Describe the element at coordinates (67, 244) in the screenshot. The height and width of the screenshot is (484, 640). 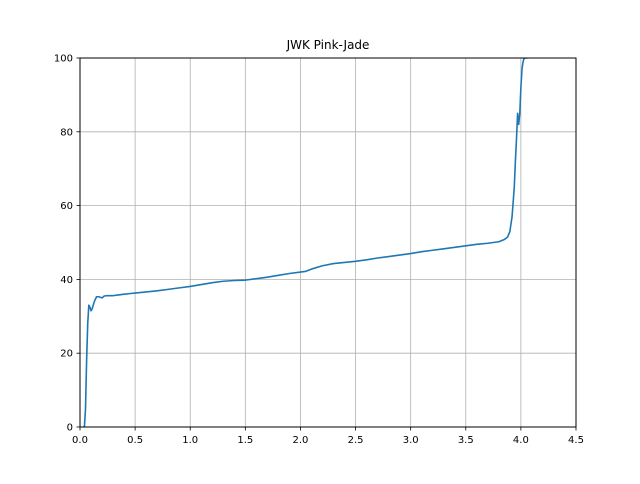
I see `y-axis: 0 20 40 60 80 100` at that location.